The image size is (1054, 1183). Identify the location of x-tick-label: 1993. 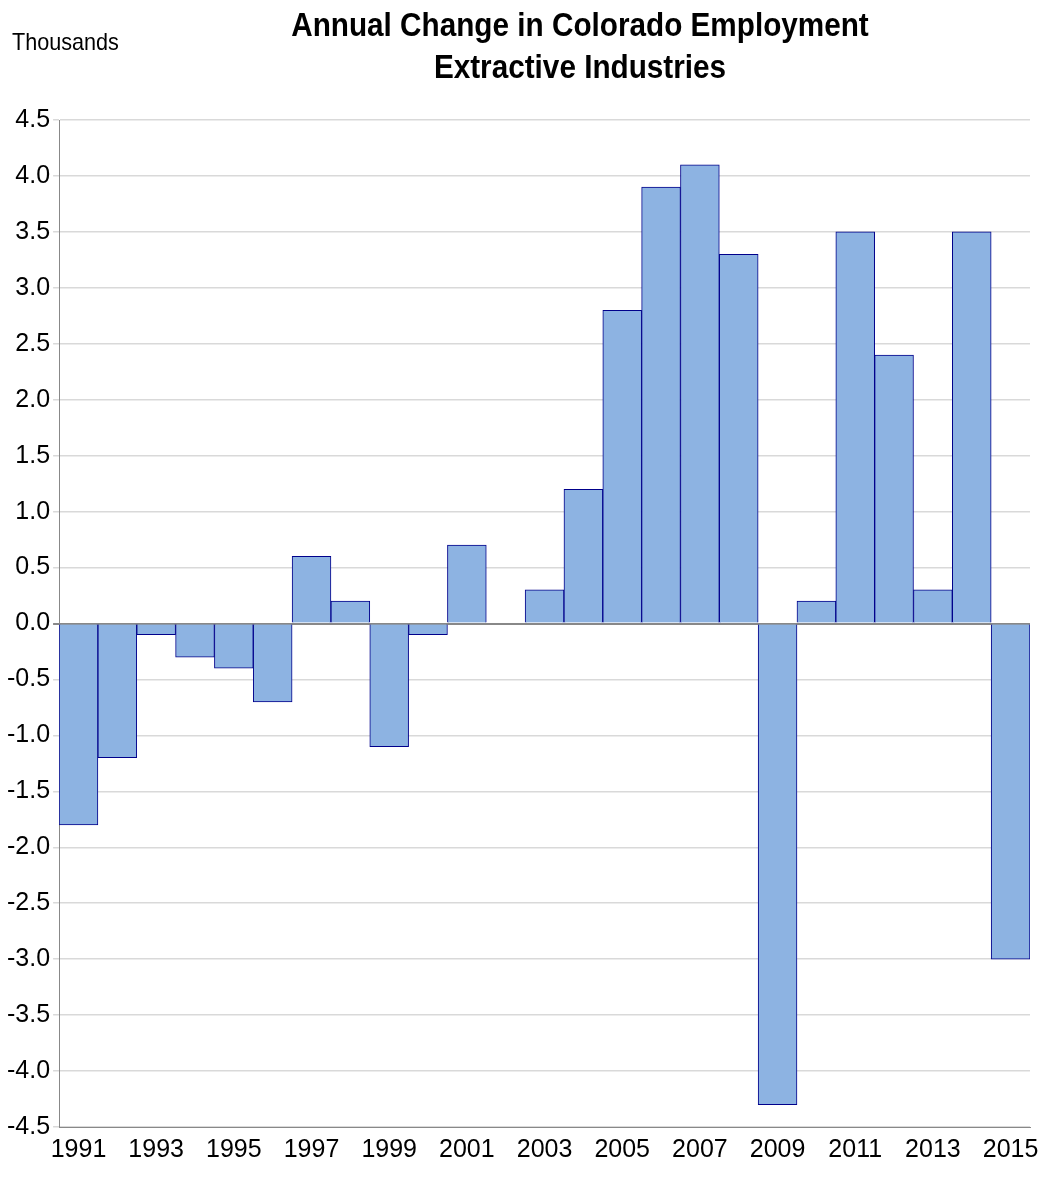
(156, 1147).